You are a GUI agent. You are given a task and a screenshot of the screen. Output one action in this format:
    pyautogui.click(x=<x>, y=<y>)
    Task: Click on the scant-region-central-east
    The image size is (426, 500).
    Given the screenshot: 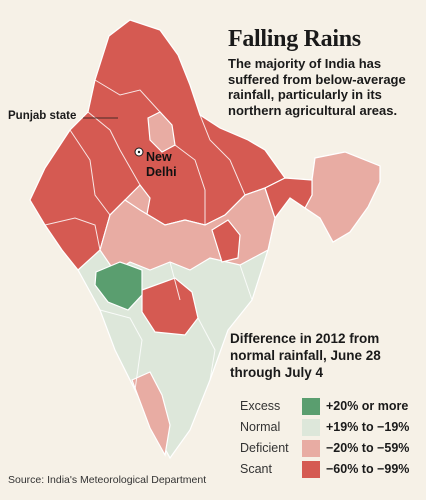 What is the action you would take?
    pyautogui.click(x=226, y=241)
    